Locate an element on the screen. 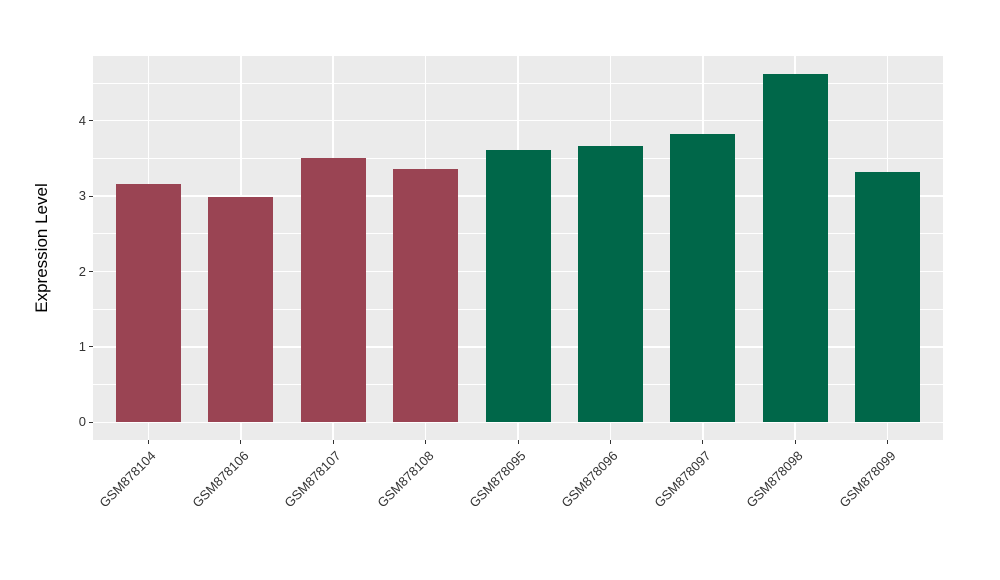 Image resolution: width=1000 pixels, height=580 pixels. x-tick-label-text: GSM878107 is located at coordinates (312, 479).